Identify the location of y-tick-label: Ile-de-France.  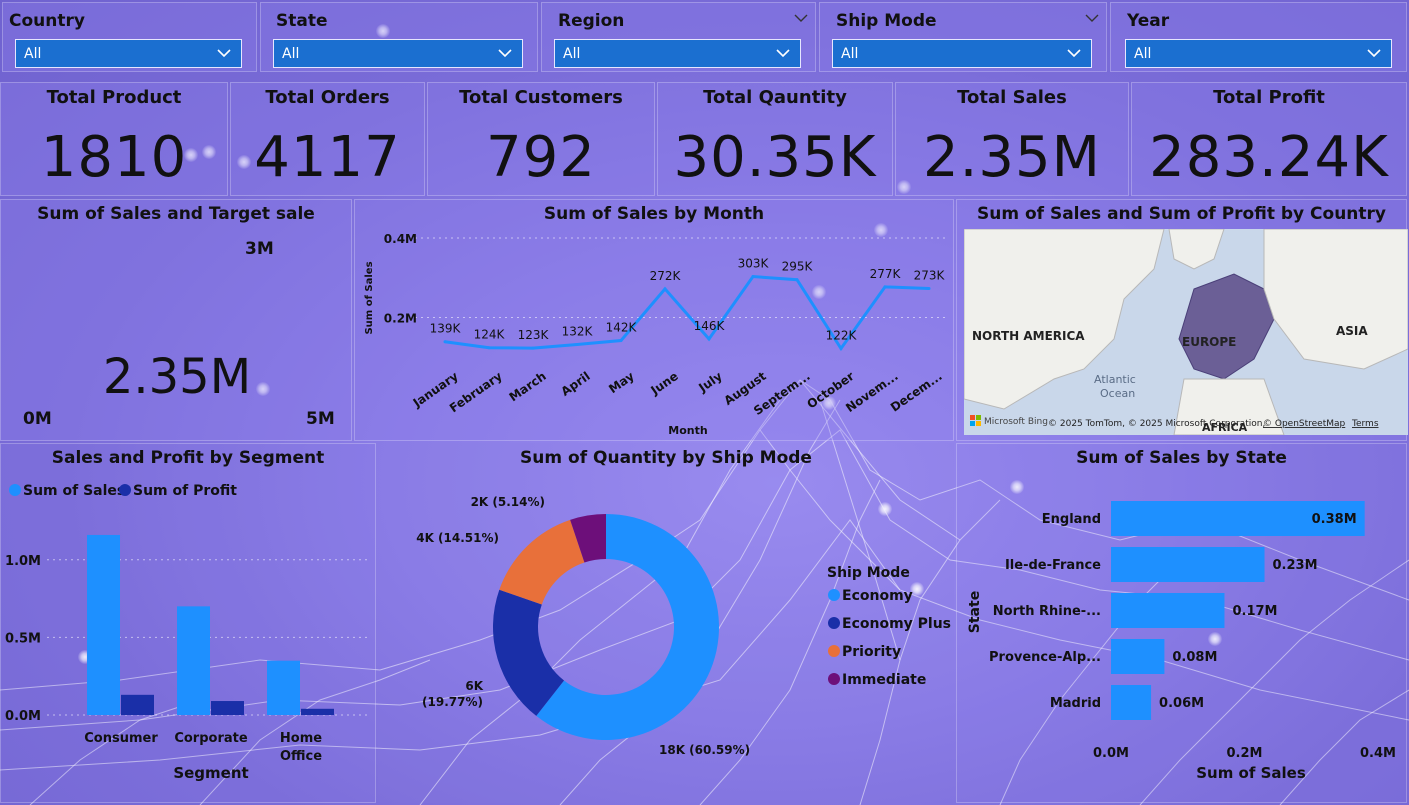
(1053, 565).